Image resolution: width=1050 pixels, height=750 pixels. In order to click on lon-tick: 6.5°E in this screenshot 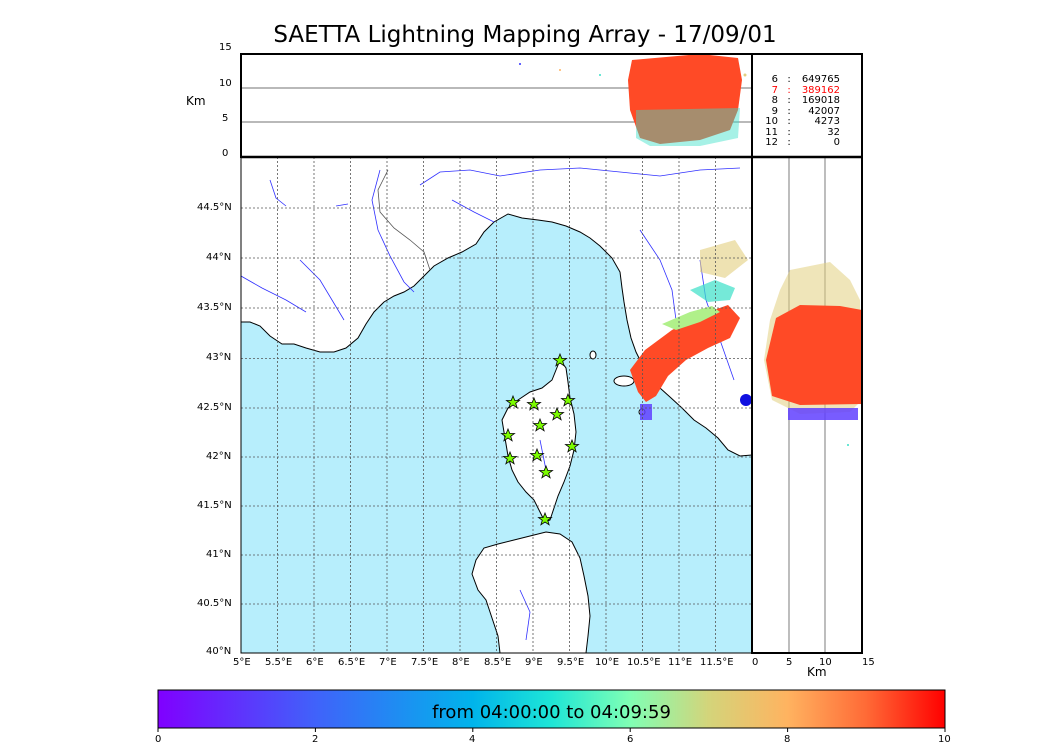, I will do `click(352, 662)`.